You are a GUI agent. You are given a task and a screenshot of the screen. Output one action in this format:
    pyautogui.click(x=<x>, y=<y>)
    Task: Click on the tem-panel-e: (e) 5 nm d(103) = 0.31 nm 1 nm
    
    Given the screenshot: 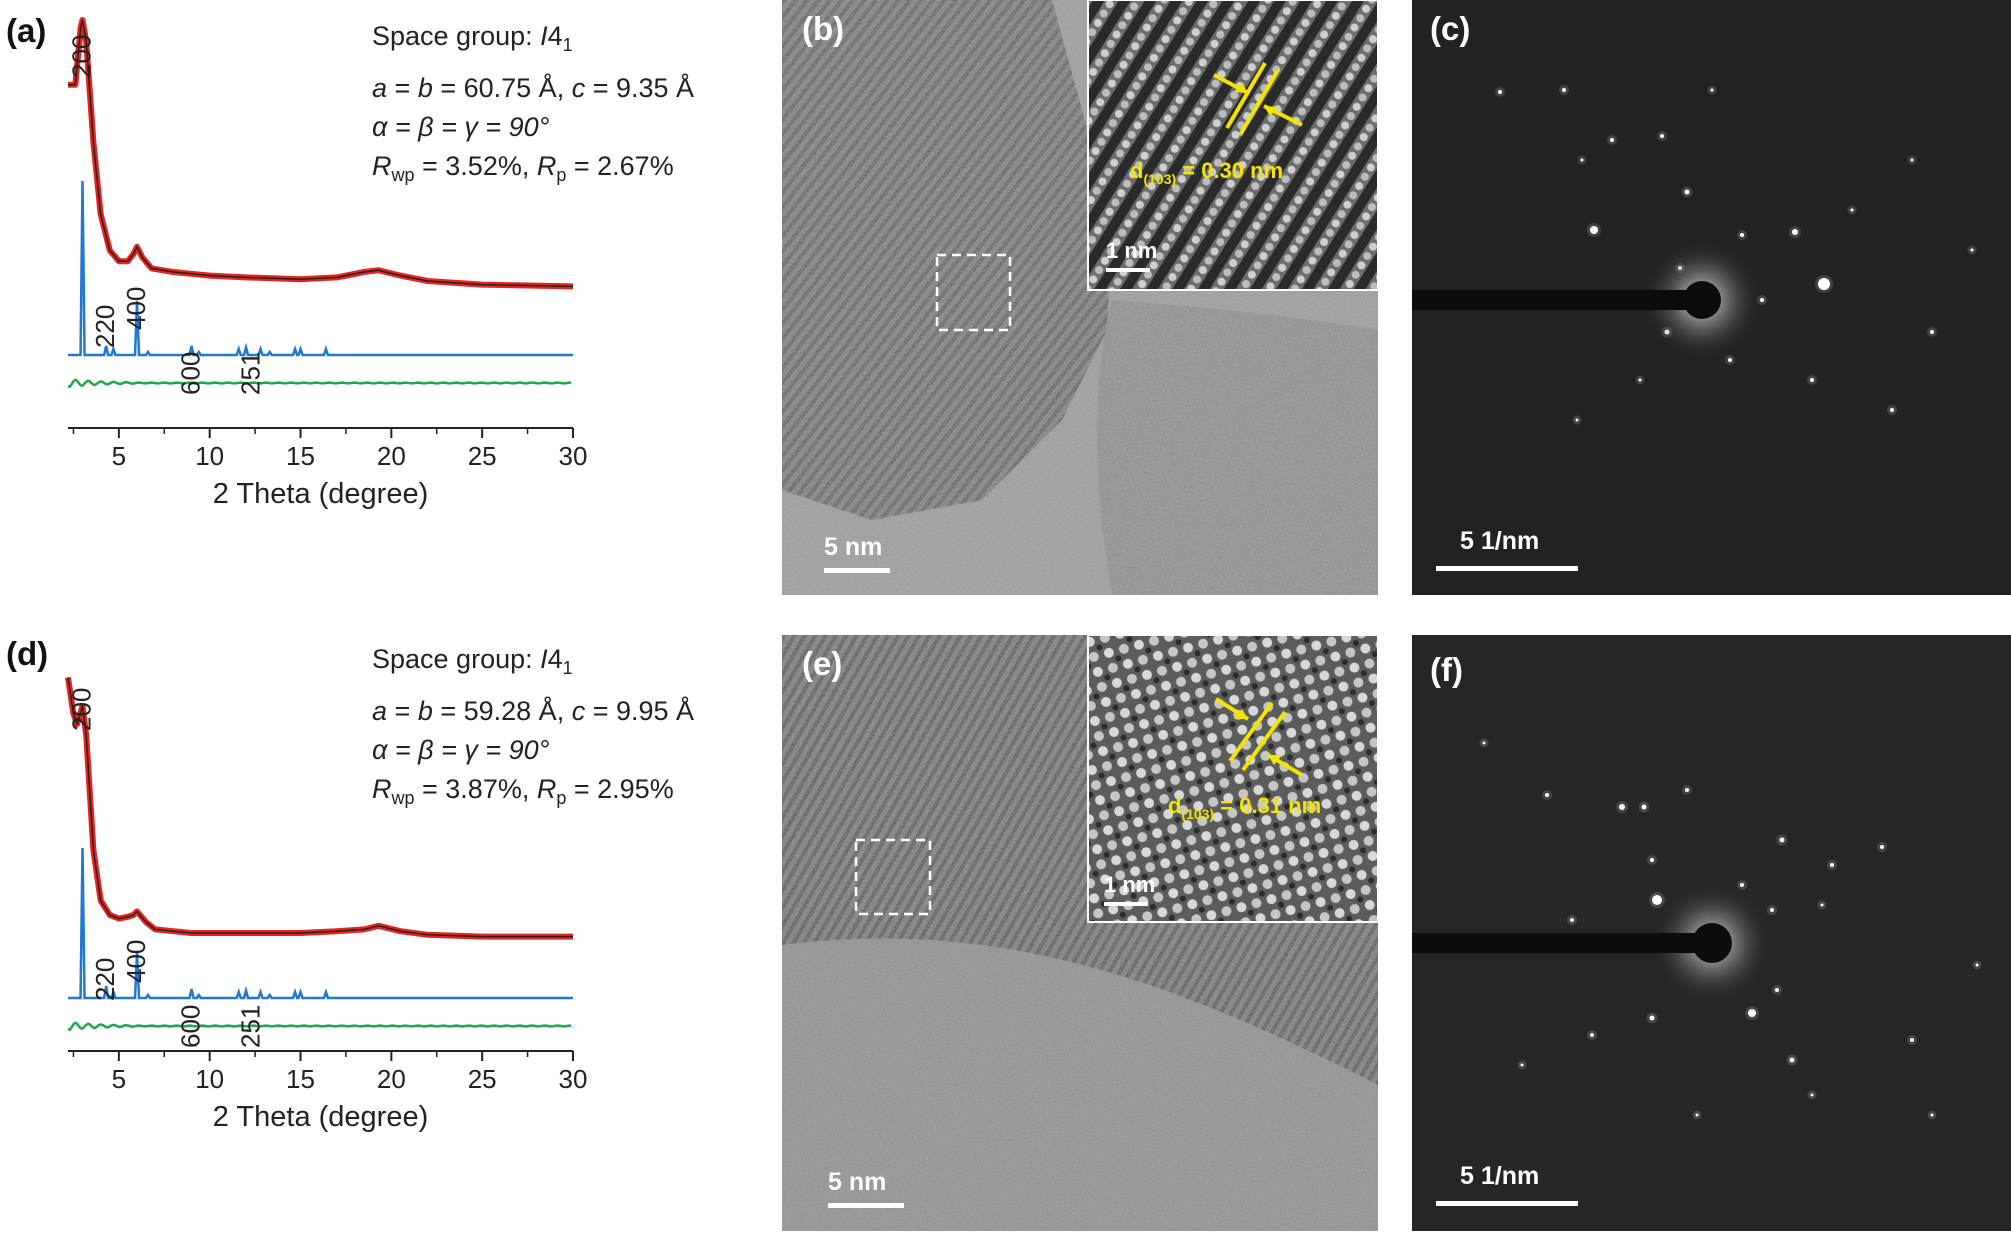 What is the action you would take?
    pyautogui.click(x=1080, y=932)
    